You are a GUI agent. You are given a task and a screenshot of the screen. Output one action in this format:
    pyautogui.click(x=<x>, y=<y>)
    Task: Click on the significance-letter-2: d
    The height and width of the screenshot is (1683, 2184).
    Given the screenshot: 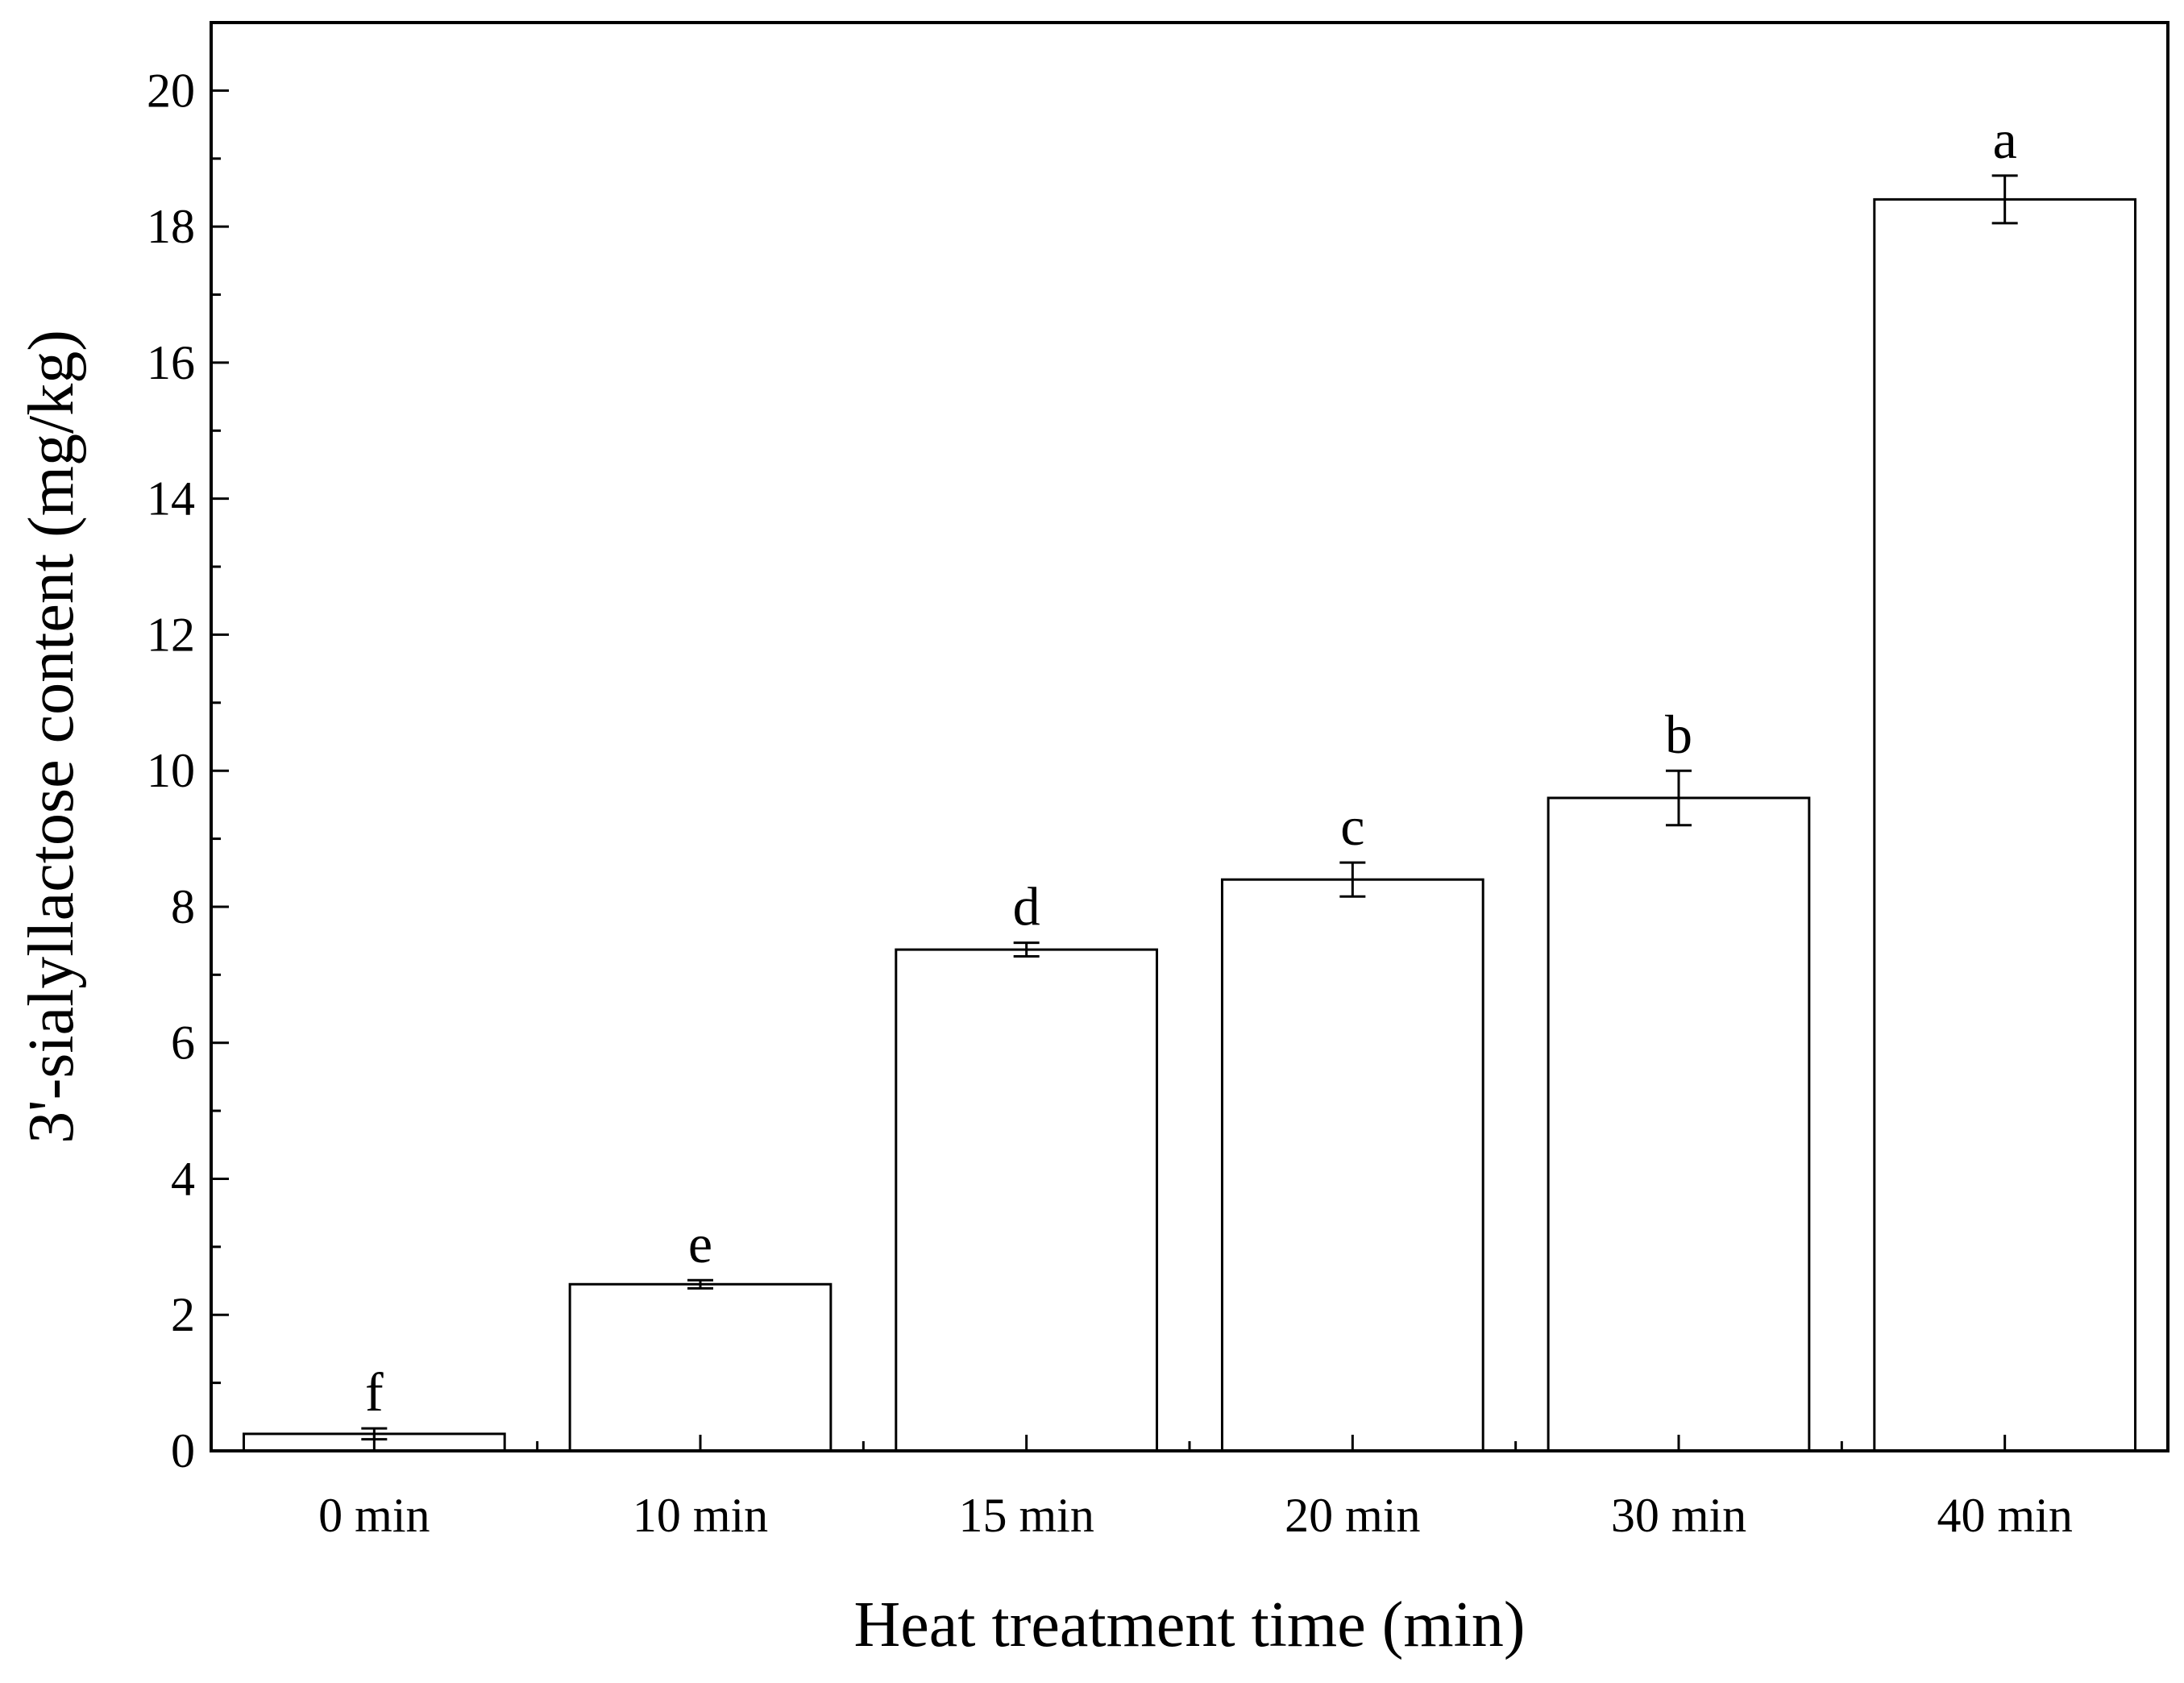 What is the action you would take?
    pyautogui.click(x=1026, y=906)
    